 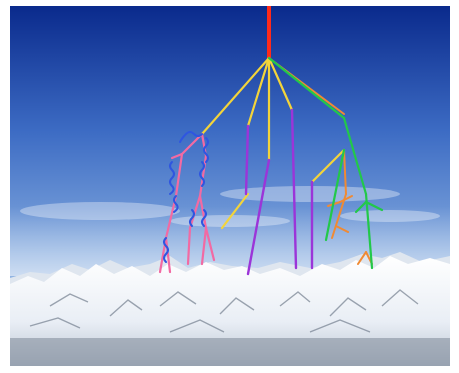 I want to click on pion-tracks, so click(x=279, y=192).